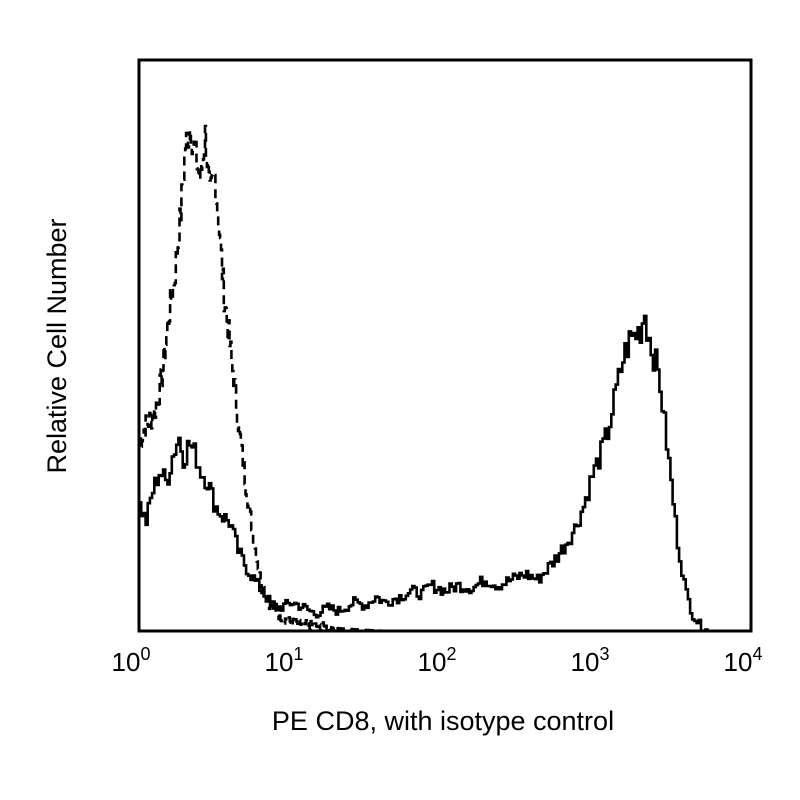  What do you see at coordinates (131, 660) in the screenshot?
I see `x-tick-label-0: 10⁰` at bounding box center [131, 660].